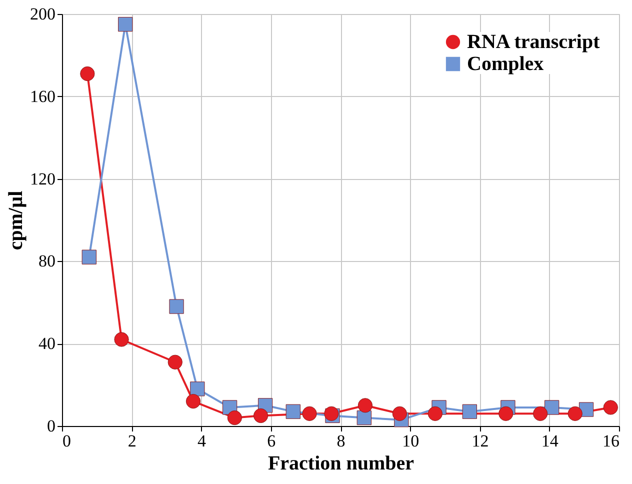 This screenshot has width=632, height=484. I want to click on y-tick-label: 200, so click(43, 14).